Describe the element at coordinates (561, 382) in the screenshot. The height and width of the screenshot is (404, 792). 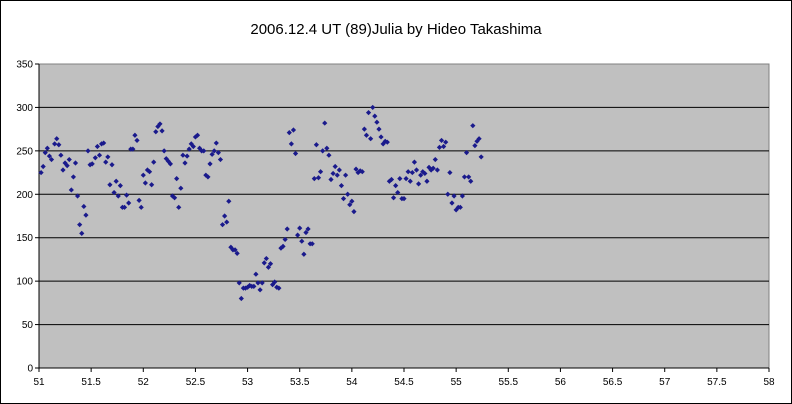
I see `x-tick-label: 56` at that location.